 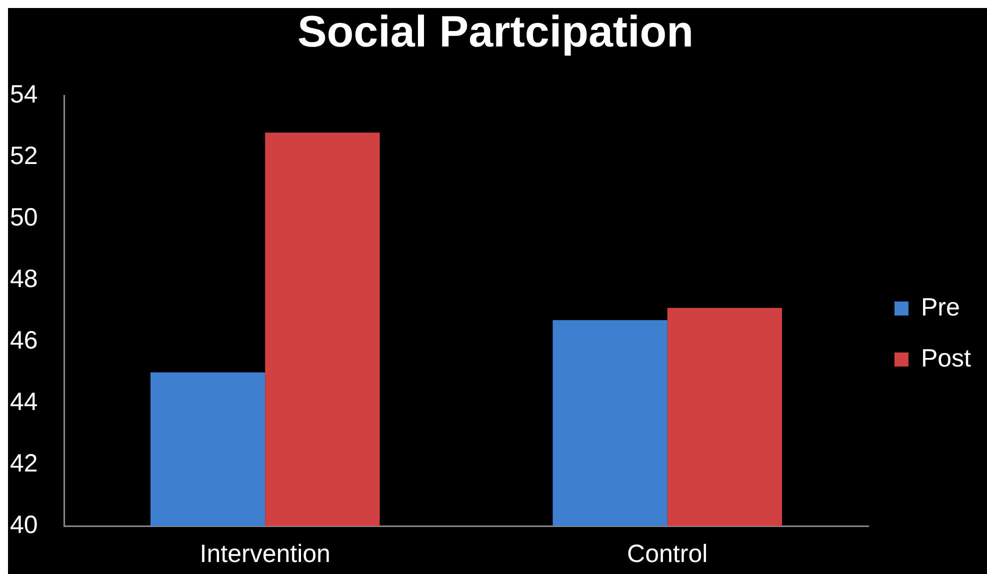 What do you see at coordinates (667, 554) in the screenshot?
I see `x-tick-label: Control` at bounding box center [667, 554].